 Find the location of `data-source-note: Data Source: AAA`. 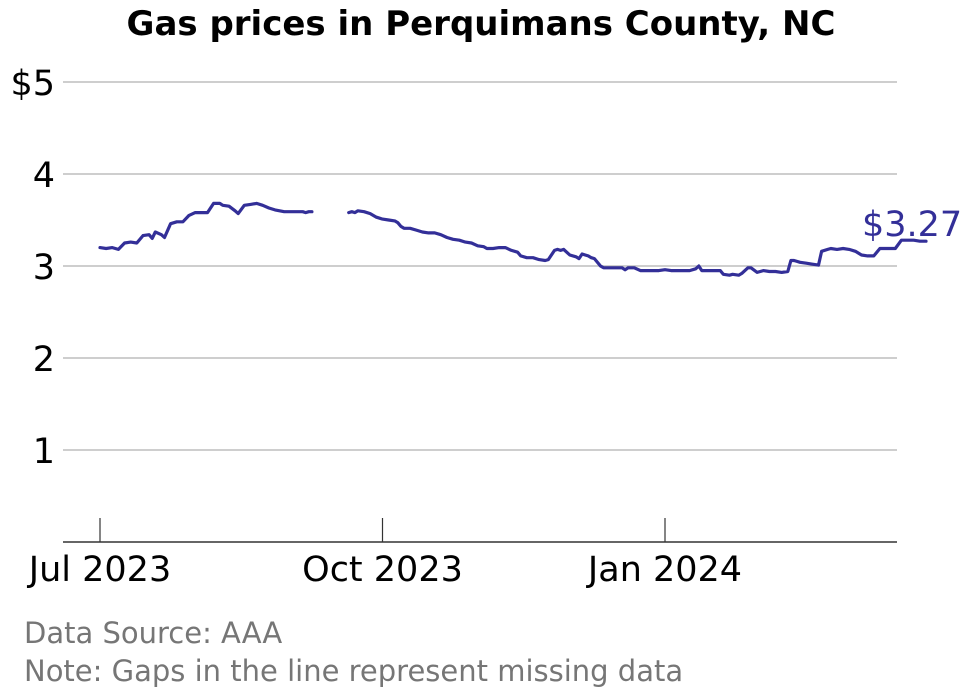

data-source-note: Data Source: AAA is located at coordinates (153, 633).